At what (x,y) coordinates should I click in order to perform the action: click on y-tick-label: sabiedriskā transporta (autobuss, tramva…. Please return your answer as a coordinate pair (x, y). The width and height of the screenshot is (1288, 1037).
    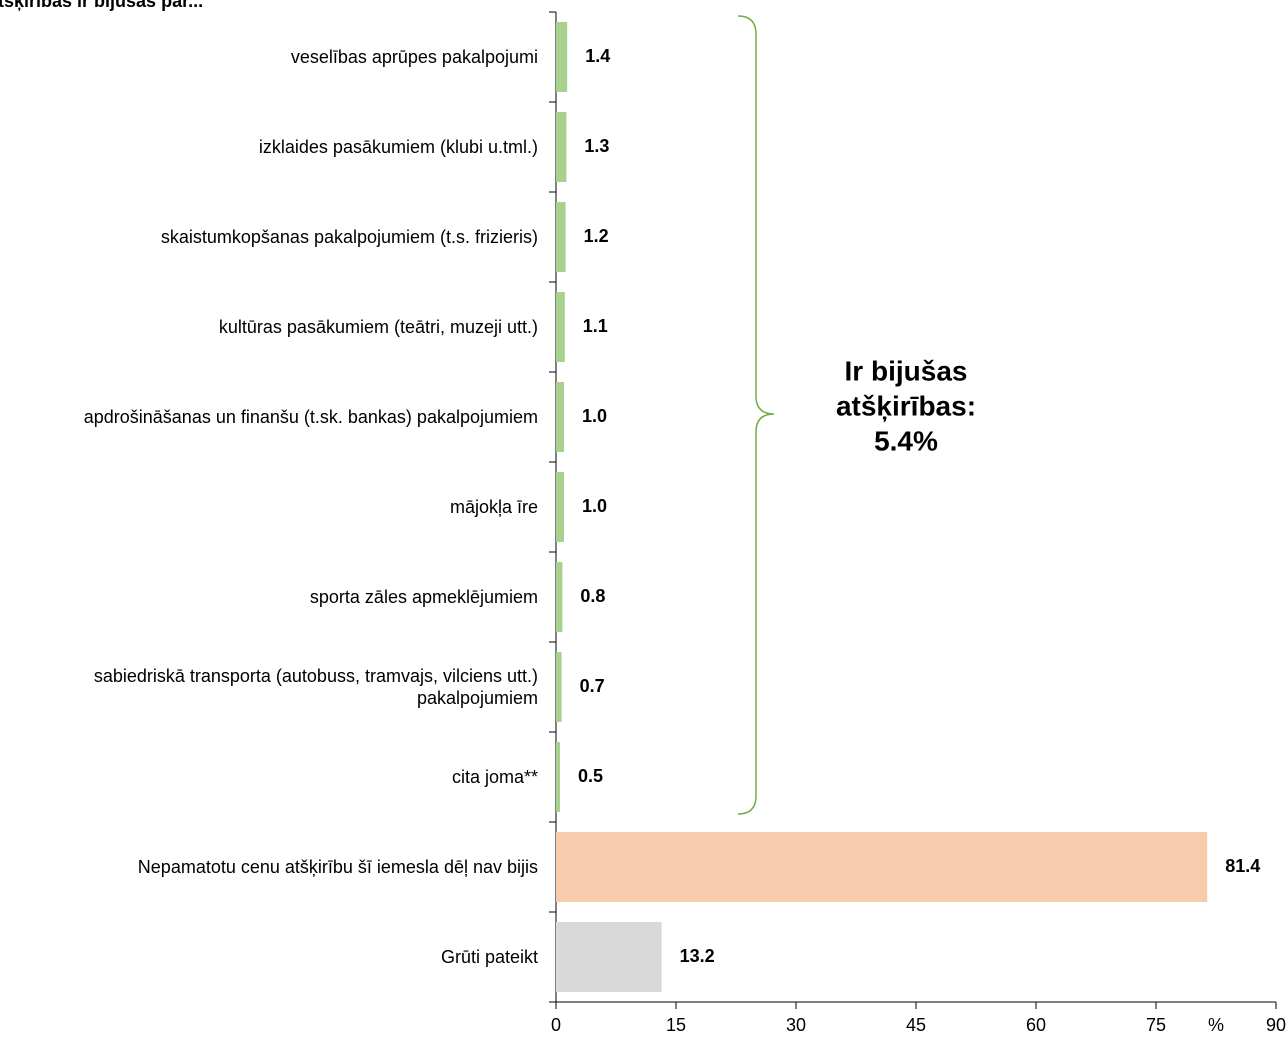
    Looking at the image, I should click on (315, 687).